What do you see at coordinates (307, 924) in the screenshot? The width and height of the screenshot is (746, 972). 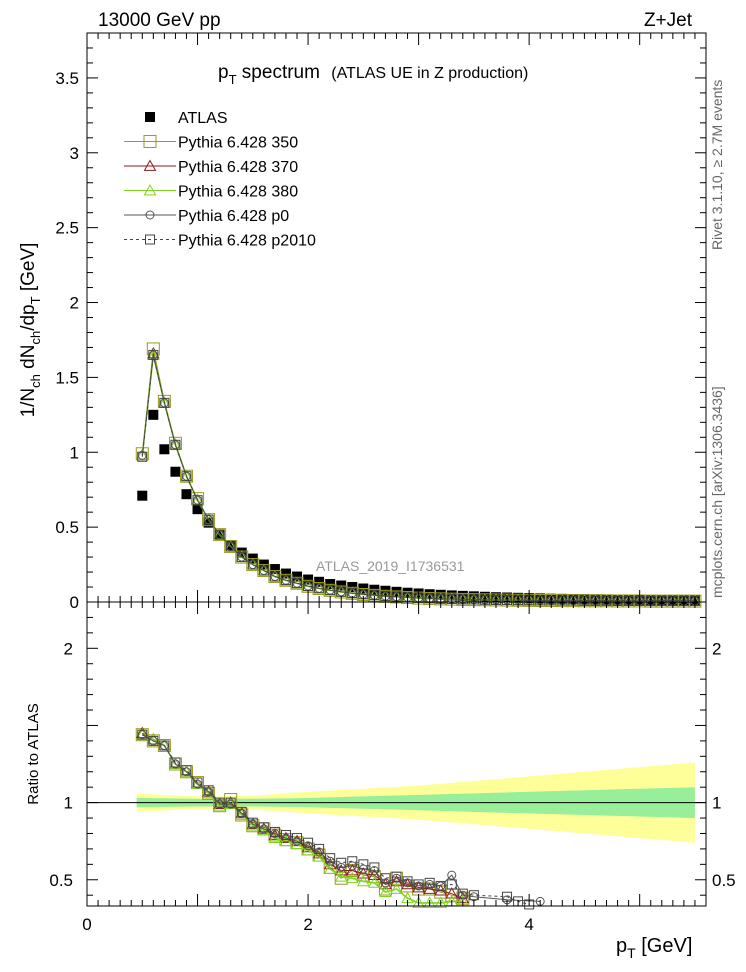 I see `x-tick-label: 2` at bounding box center [307, 924].